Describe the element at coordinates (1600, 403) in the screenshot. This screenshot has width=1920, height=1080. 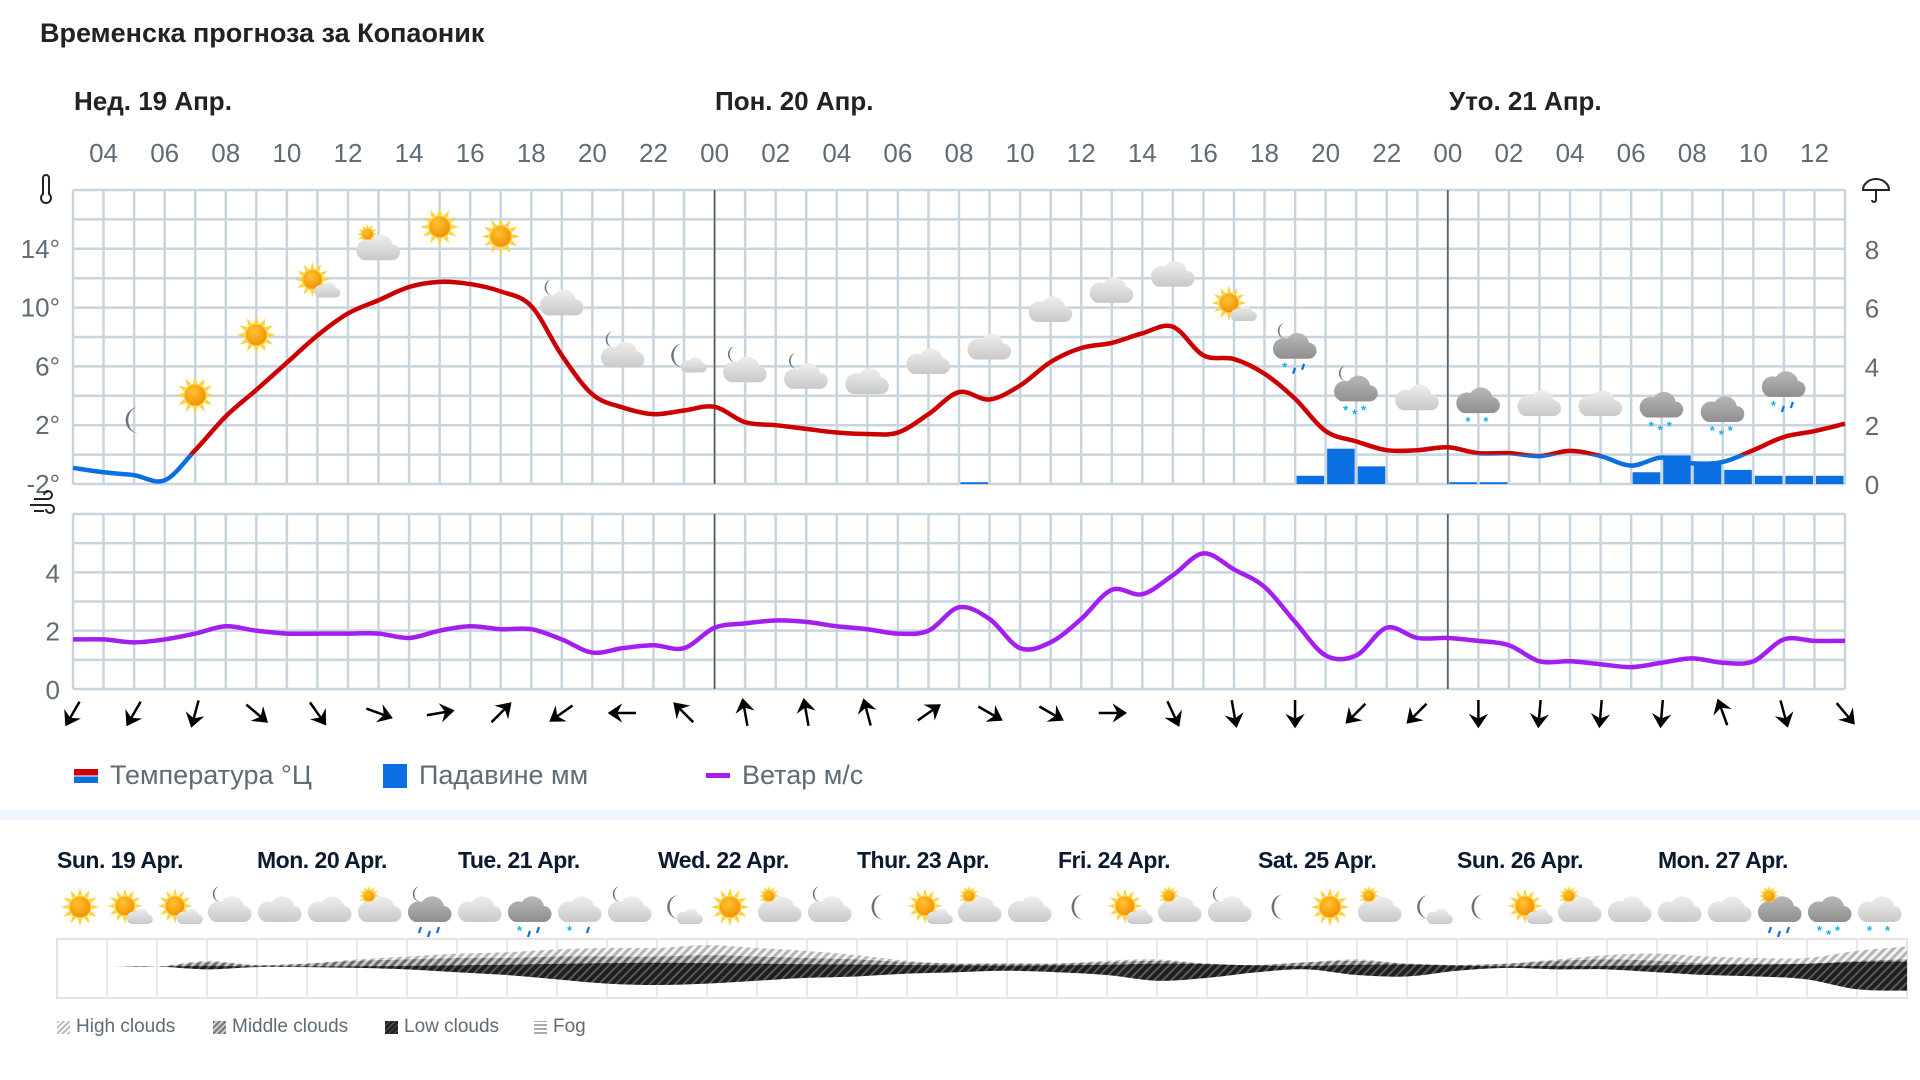
I see `weather-icon` at that location.